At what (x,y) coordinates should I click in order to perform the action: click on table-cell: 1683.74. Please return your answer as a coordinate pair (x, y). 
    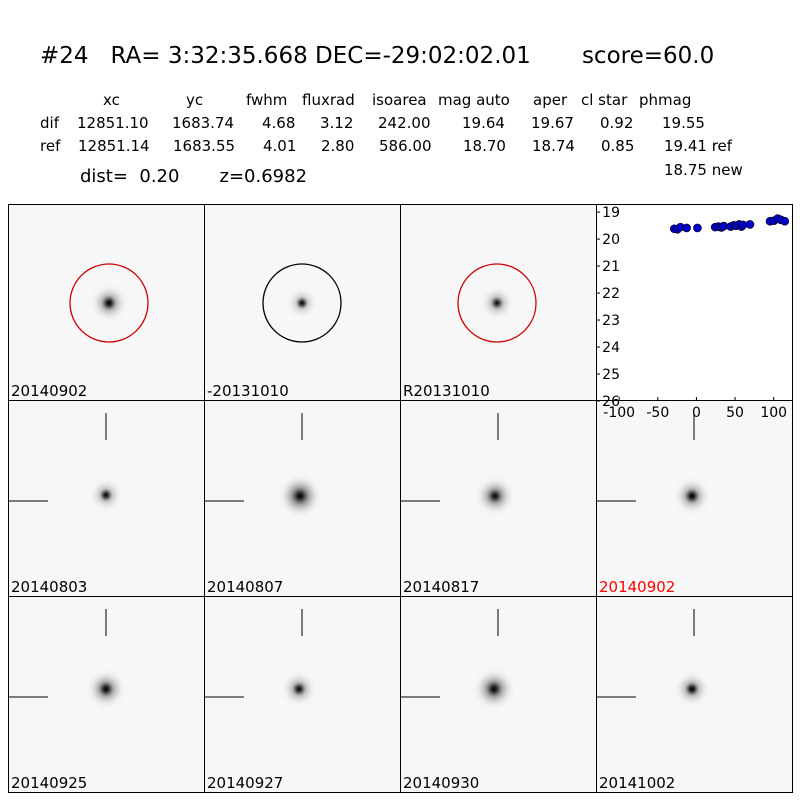
    Looking at the image, I should click on (203, 123).